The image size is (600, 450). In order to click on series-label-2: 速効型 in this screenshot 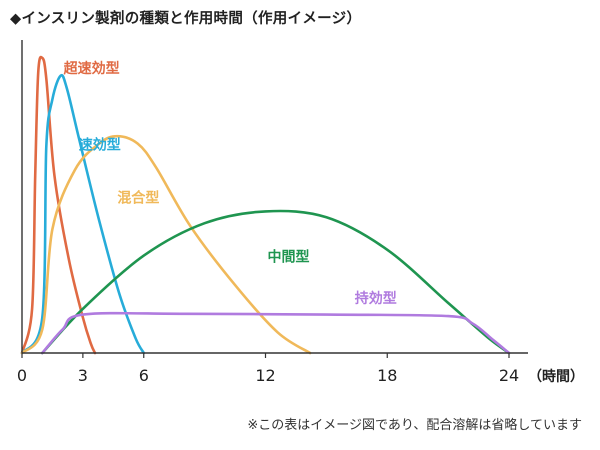, I will do `click(100, 145)`.